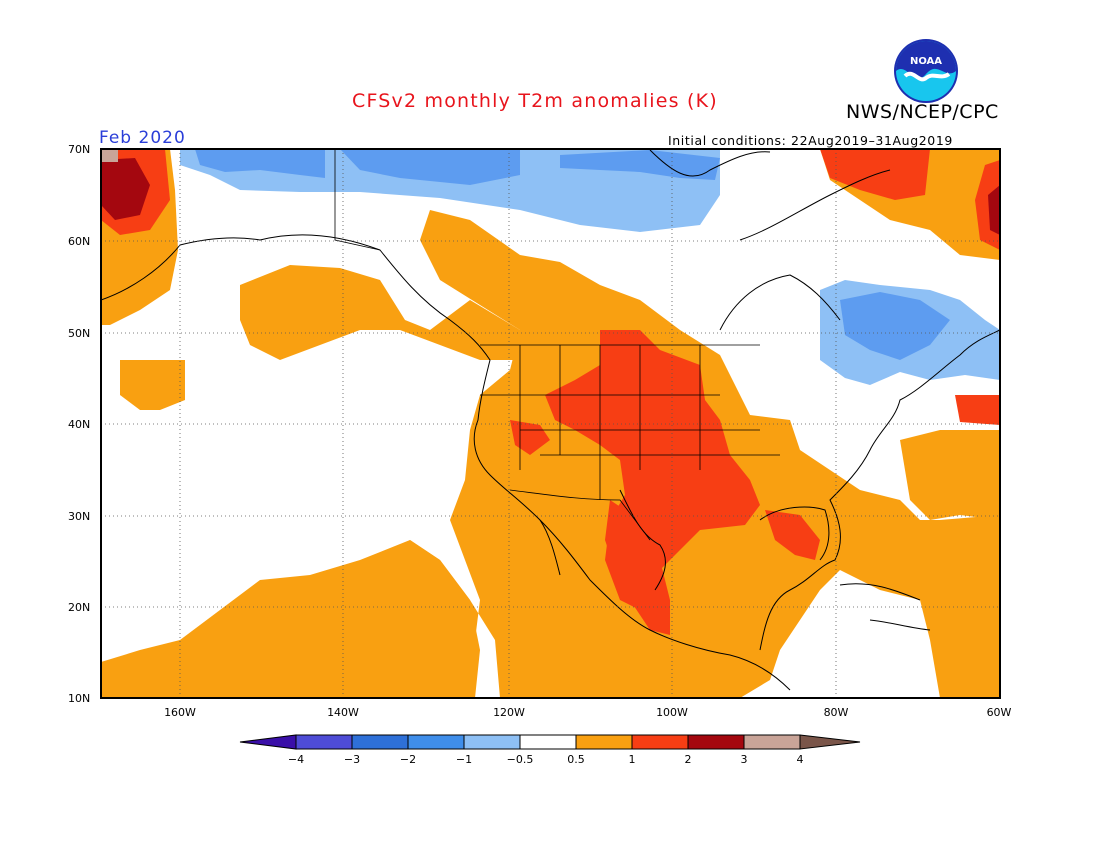 The width and height of the screenshot is (1100, 850). What do you see at coordinates (977, 410) in the screenshot?
I see `anomaly-pos1-atlantic` at bounding box center [977, 410].